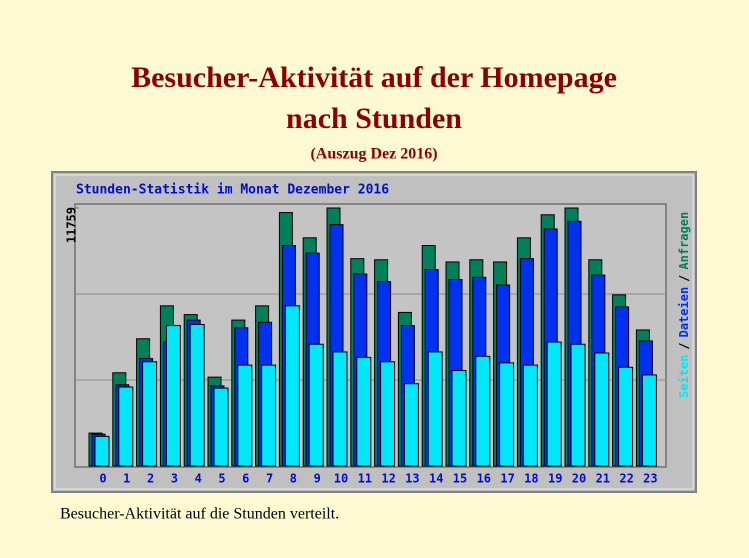 The height and width of the screenshot is (558, 749). What do you see at coordinates (232, 190) in the screenshot?
I see `chart-title: Stunden-Statistik im Monat Dezember 2016` at bounding box center [232, 190].